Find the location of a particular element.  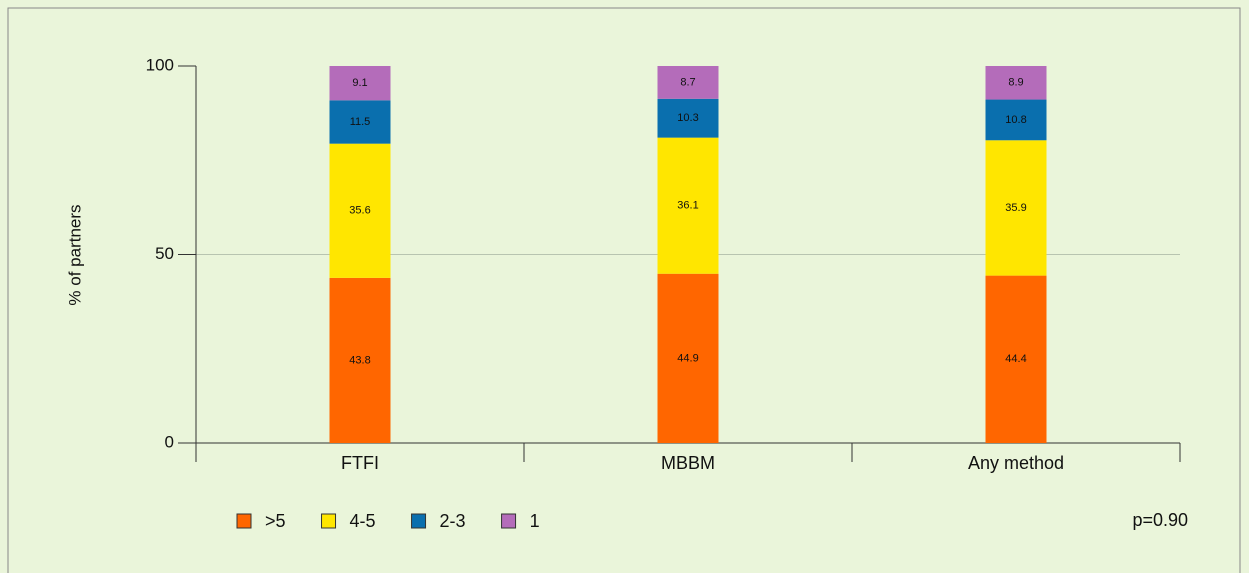

y-tick-label: 100 is located at coordinates (160, 64).